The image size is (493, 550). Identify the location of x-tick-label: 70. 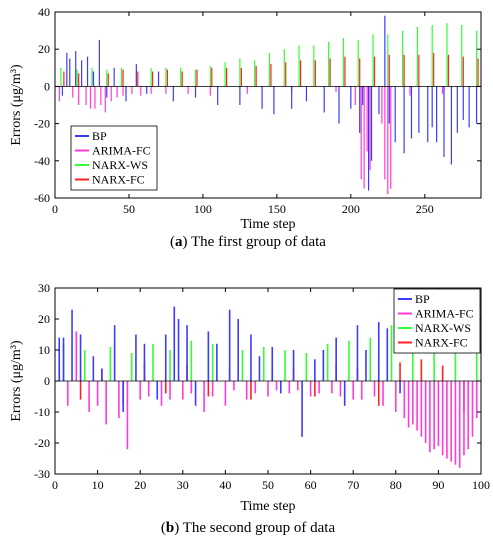
(353, 485).